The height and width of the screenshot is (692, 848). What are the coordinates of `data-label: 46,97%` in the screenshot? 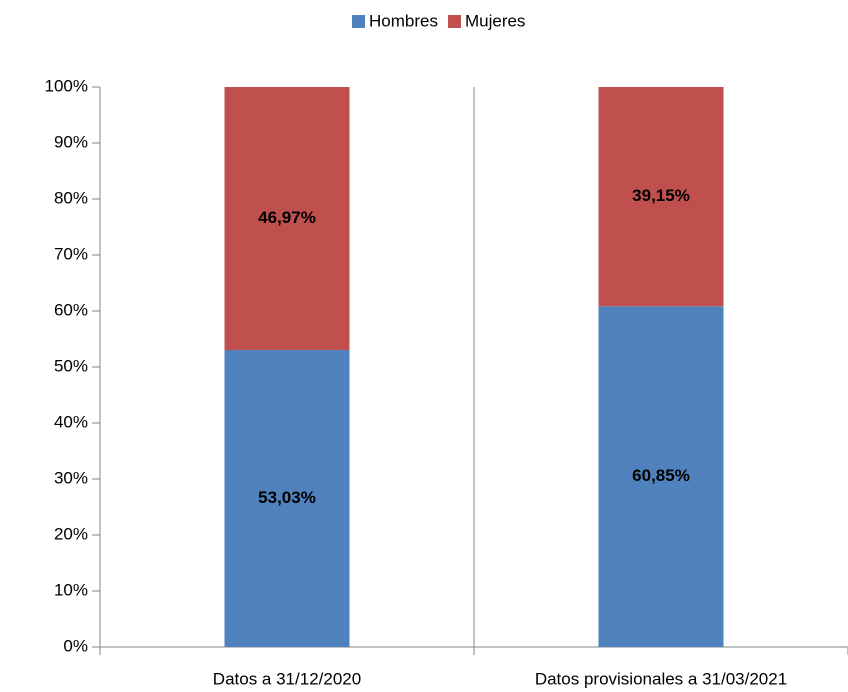 It's located at (287, 217).